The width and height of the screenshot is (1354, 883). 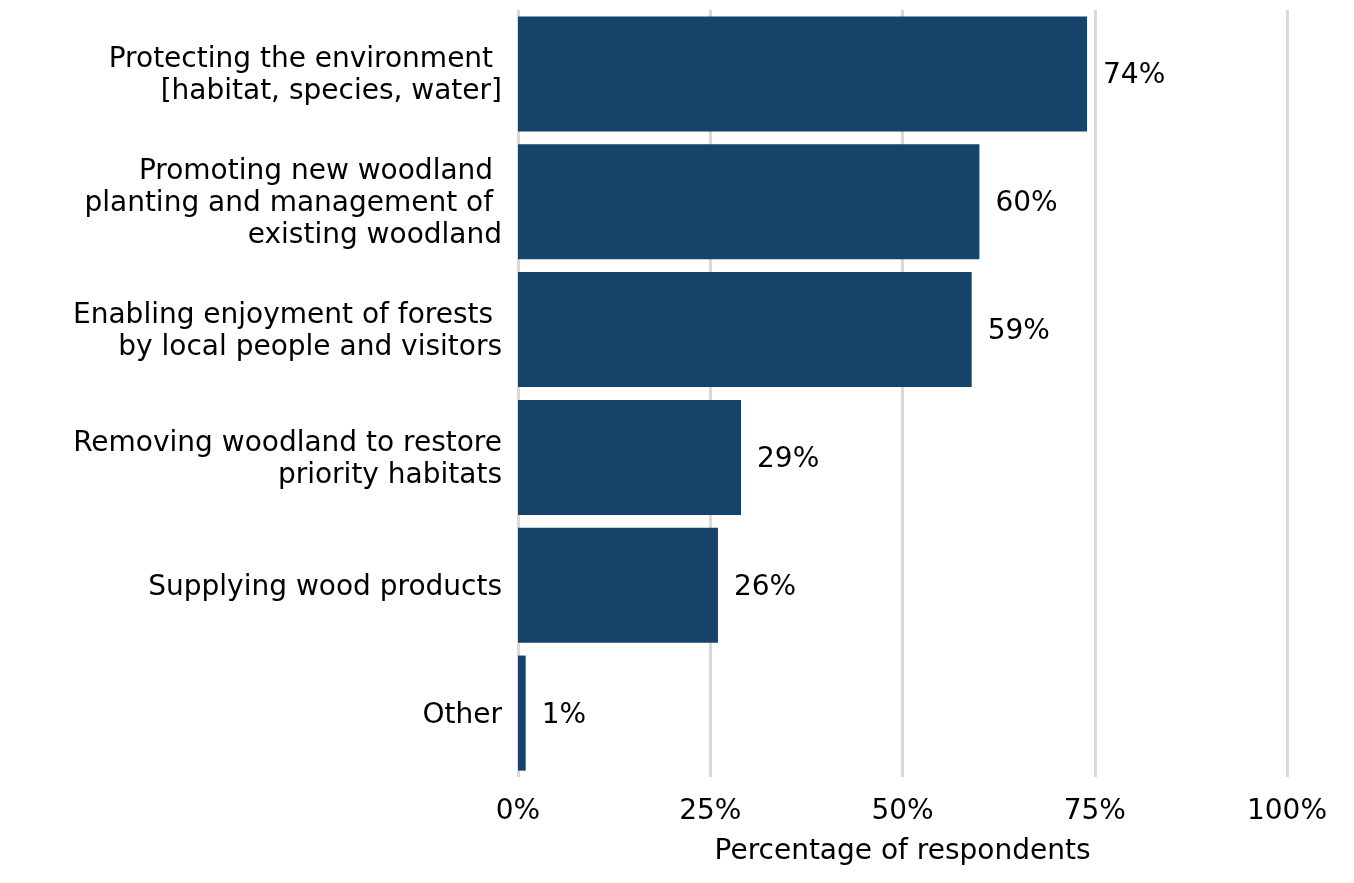 What do you see at coordinates (287, 457) in the screenshot?
I see `y-tick-label: Removing woodland to restore priority habitats` at bounding box center [287, 457].